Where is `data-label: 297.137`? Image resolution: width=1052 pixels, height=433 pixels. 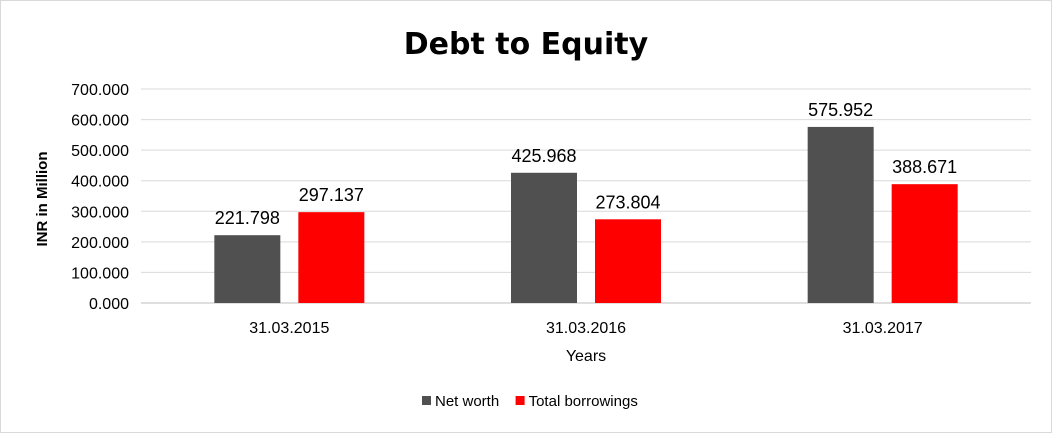
data-label: 297.137 is located at coordinates (331, 195).